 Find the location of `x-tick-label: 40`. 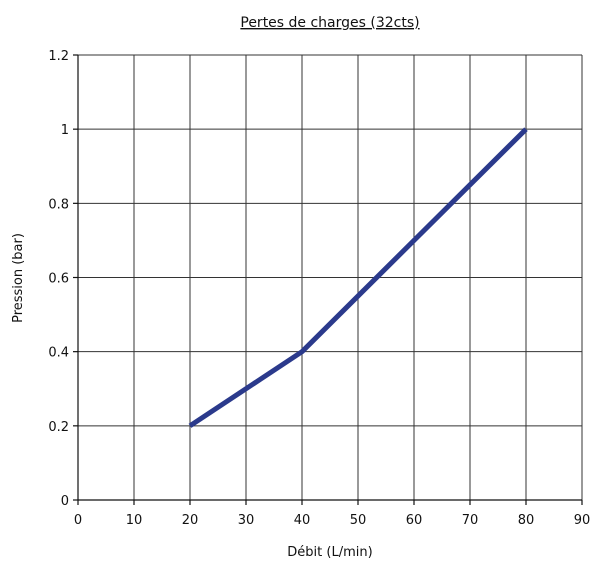

x-tick-label: 40 is located at coordinates (302, 520).